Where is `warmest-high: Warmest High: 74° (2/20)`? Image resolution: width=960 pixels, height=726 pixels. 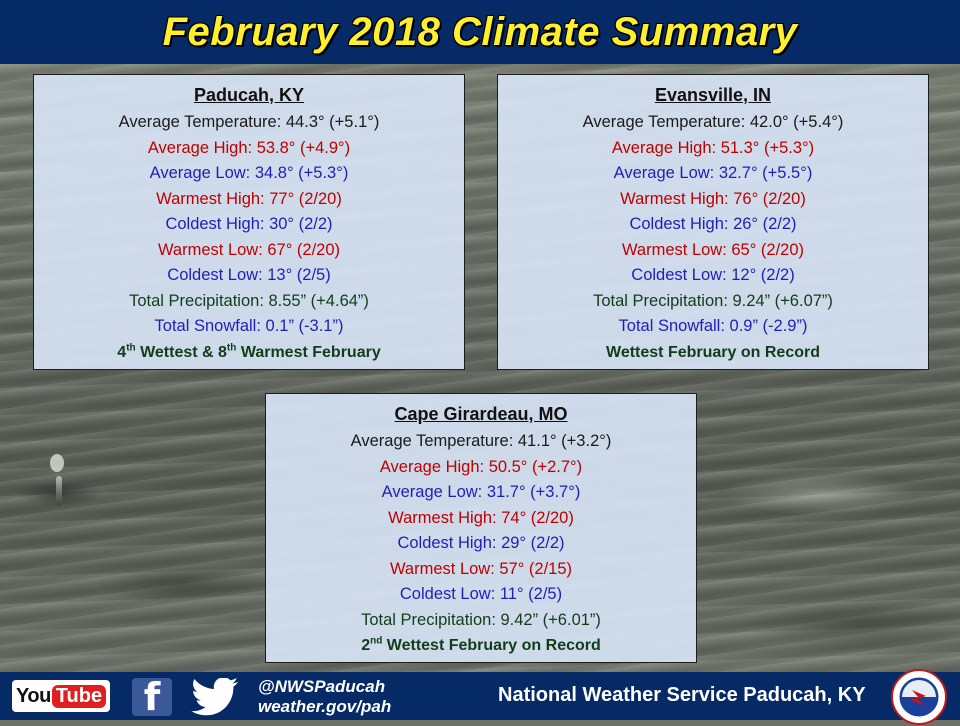
warmest-high: Warmest High: 74° (2/20) is located at coordinates (481, 517).